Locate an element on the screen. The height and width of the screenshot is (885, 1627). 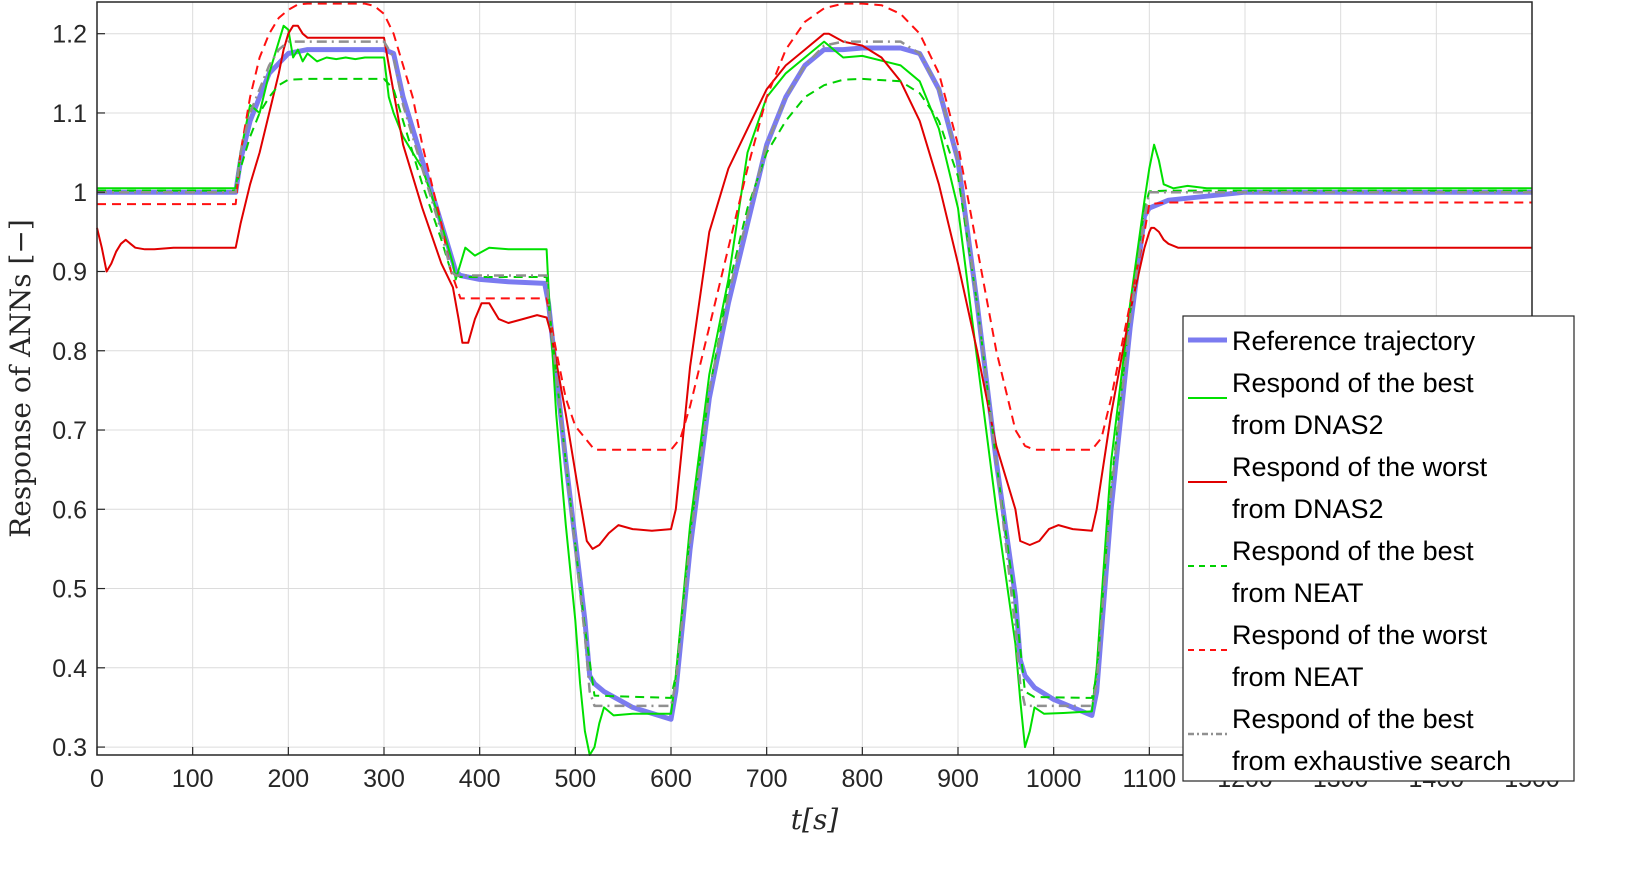
legend-label-line2: from exhaustive search is located at coordinates (1371, 761).